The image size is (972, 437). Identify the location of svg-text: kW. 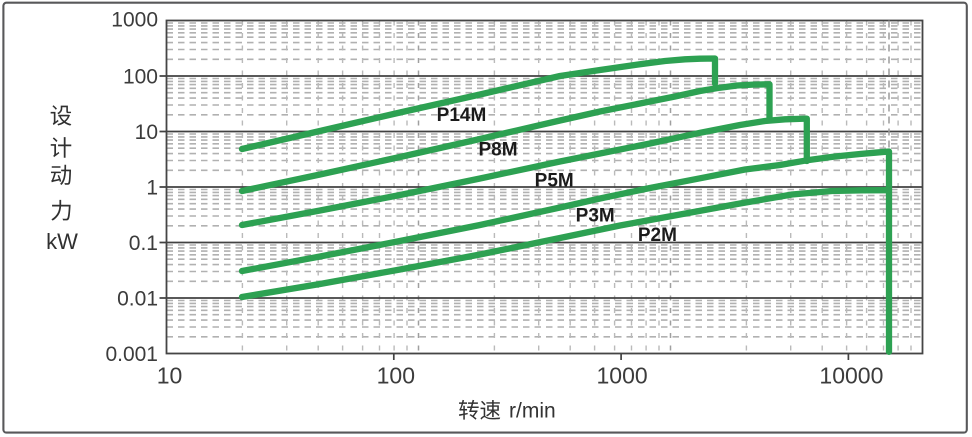
(62, 241).